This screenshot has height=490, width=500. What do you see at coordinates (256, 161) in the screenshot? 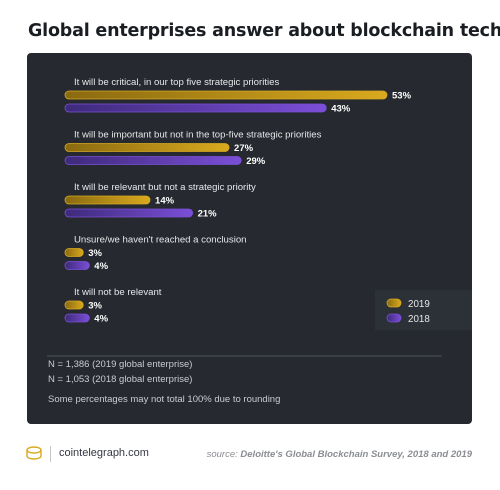
I see `data-label: 29%` at bounding box center [256, 161].